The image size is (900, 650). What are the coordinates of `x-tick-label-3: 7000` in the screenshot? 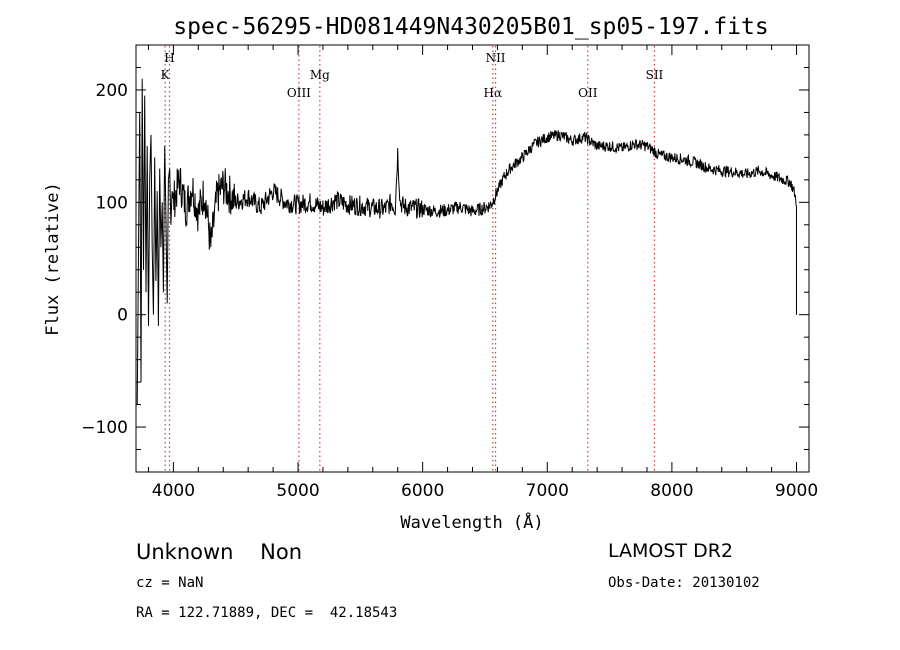 It's located at (547, 491).